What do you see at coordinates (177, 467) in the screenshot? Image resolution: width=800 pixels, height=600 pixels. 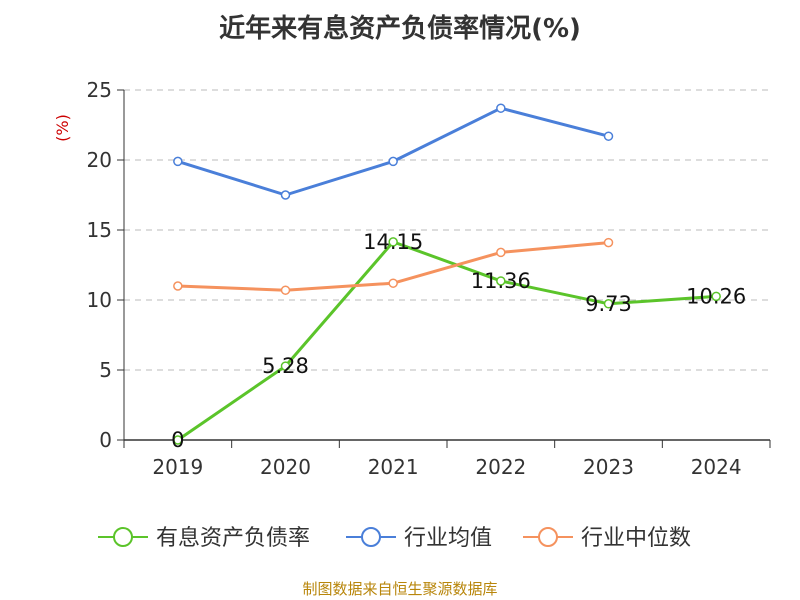 I see `x-tick-label: 2019` at bounding box center [177, 467].